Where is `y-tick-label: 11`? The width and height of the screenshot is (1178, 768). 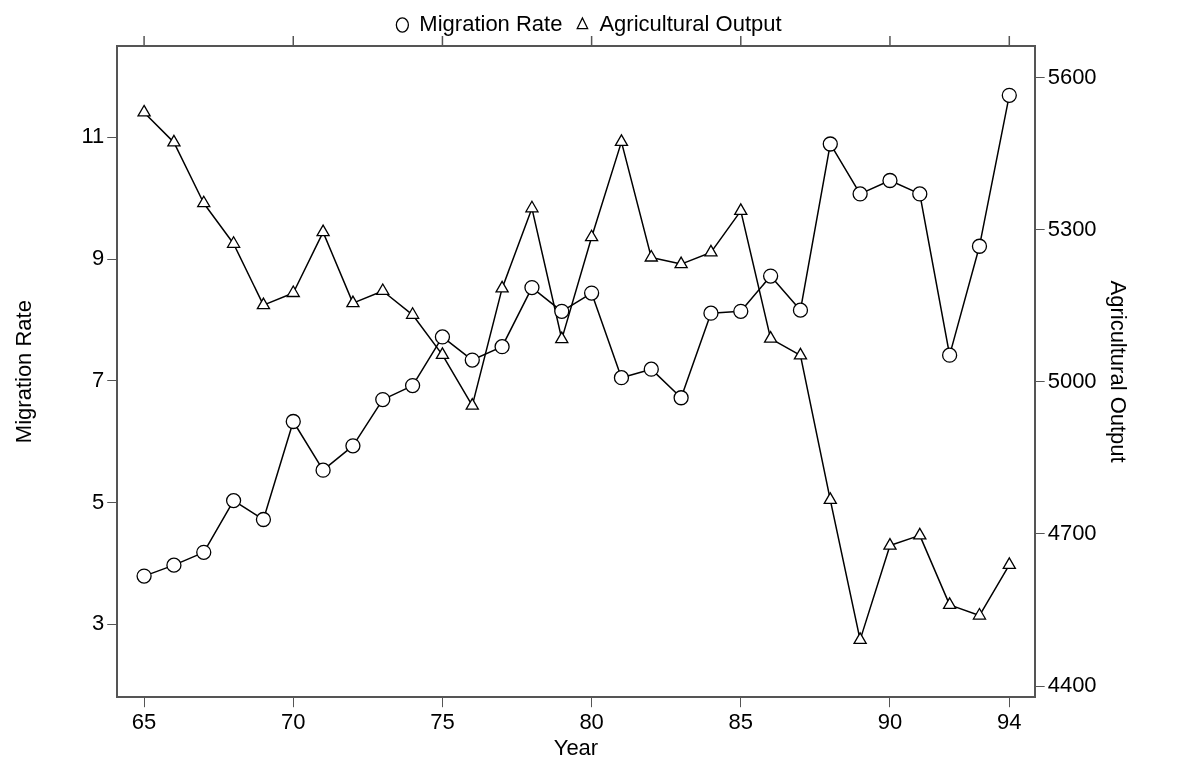
y-tick-label: 11 is located at coordinates (93, 136).